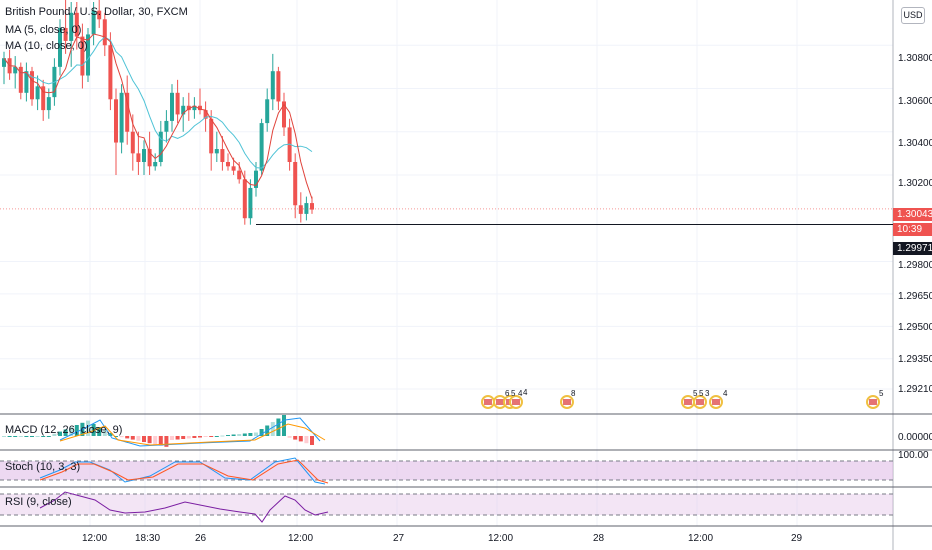 This screenshot has height=550, width=932. I want to click on price-label: 1.30800, so click(915, 58).